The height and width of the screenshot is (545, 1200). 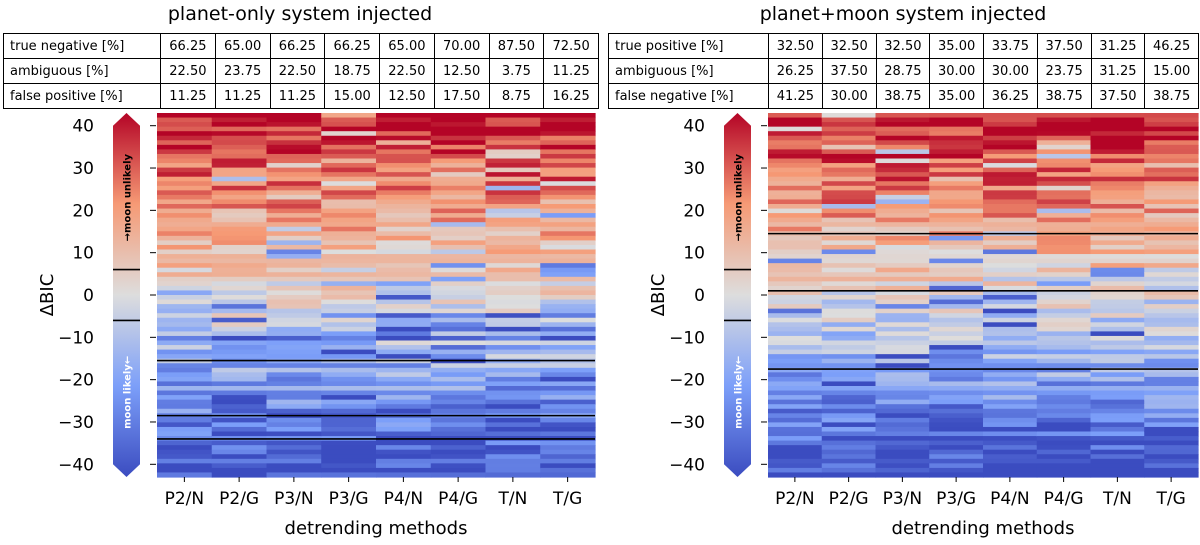 I want to click on y-tick-label: 40, so click(x=83, y=127).